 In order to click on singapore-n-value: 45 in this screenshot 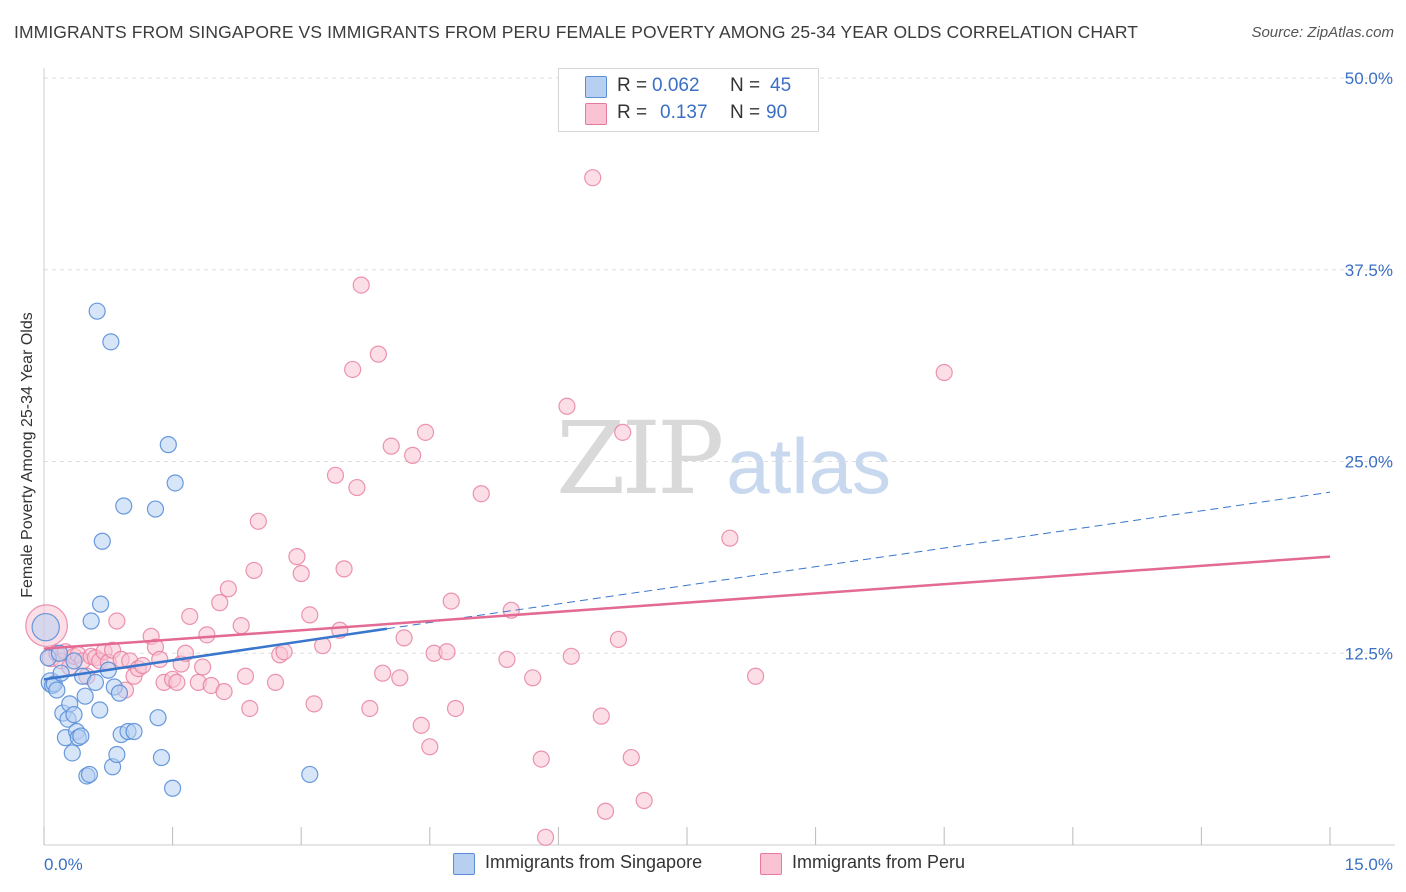, I will do `click(781, 85)`.